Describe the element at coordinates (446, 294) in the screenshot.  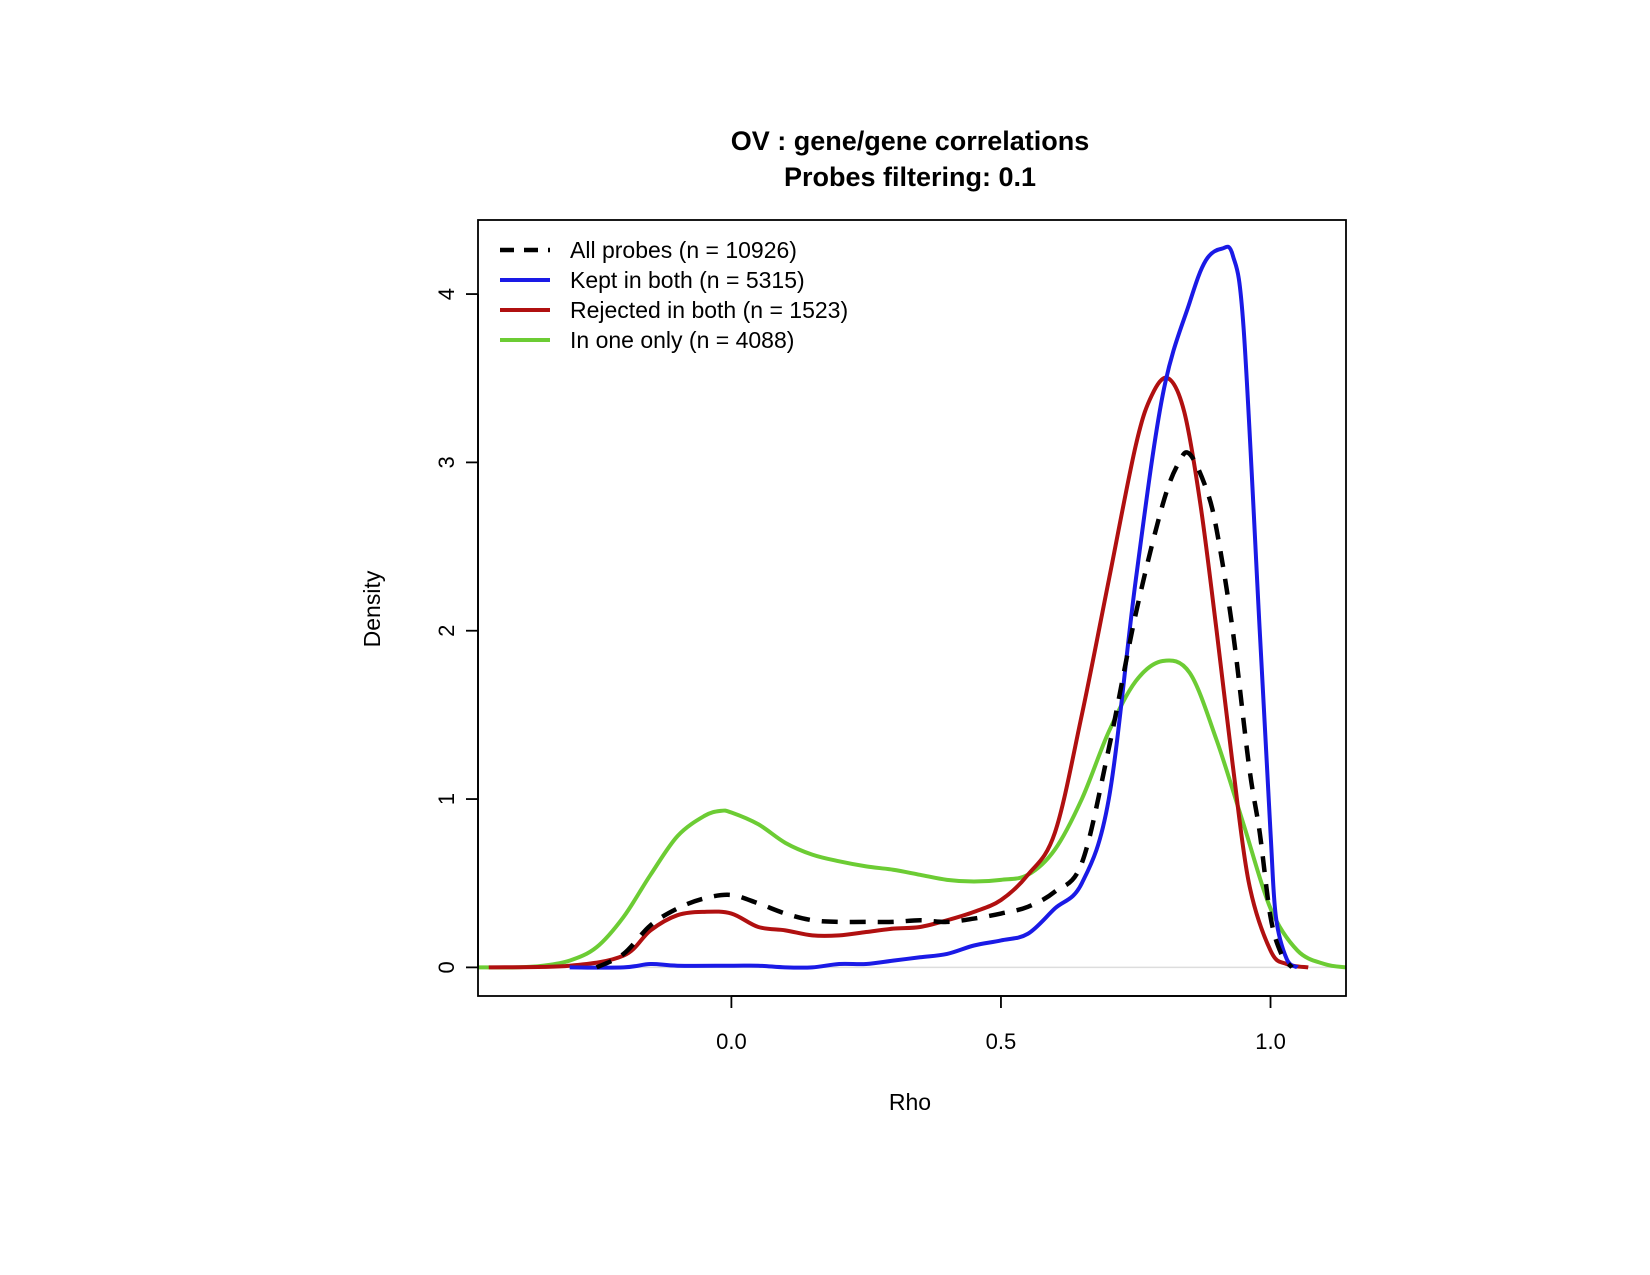
I see `y-tick-label-4: 4` at that location.